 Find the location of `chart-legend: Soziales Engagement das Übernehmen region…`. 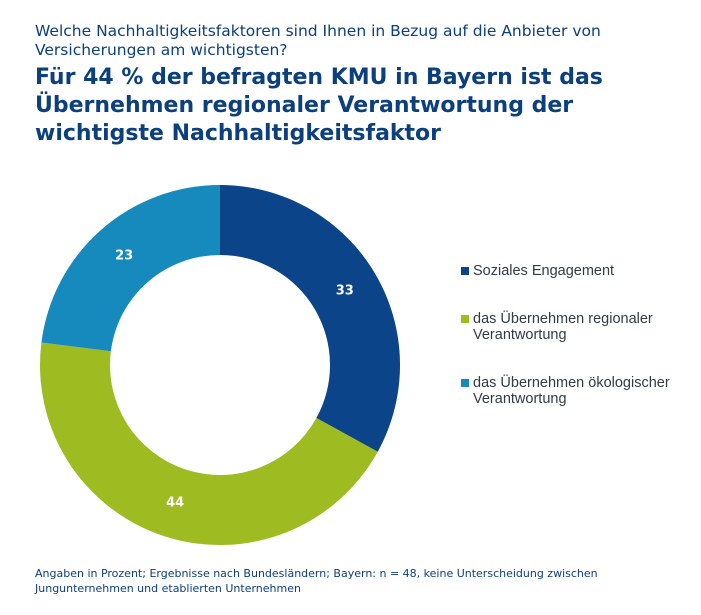

chart-legend: Soziales Engagement das Übernehmen region… is located at coordinates (580, 335).